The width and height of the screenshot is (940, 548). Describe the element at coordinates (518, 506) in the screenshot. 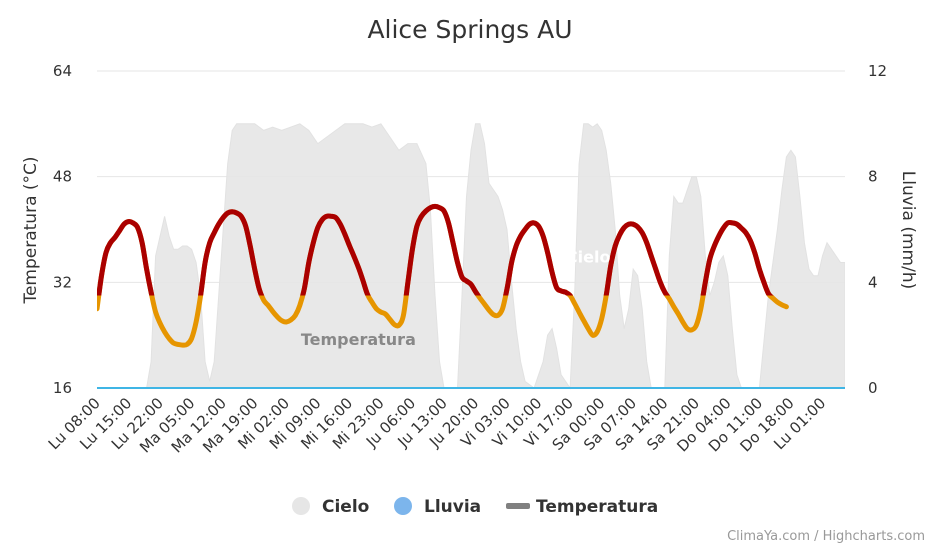

I see `legend-symbol-temperatura` at that location.